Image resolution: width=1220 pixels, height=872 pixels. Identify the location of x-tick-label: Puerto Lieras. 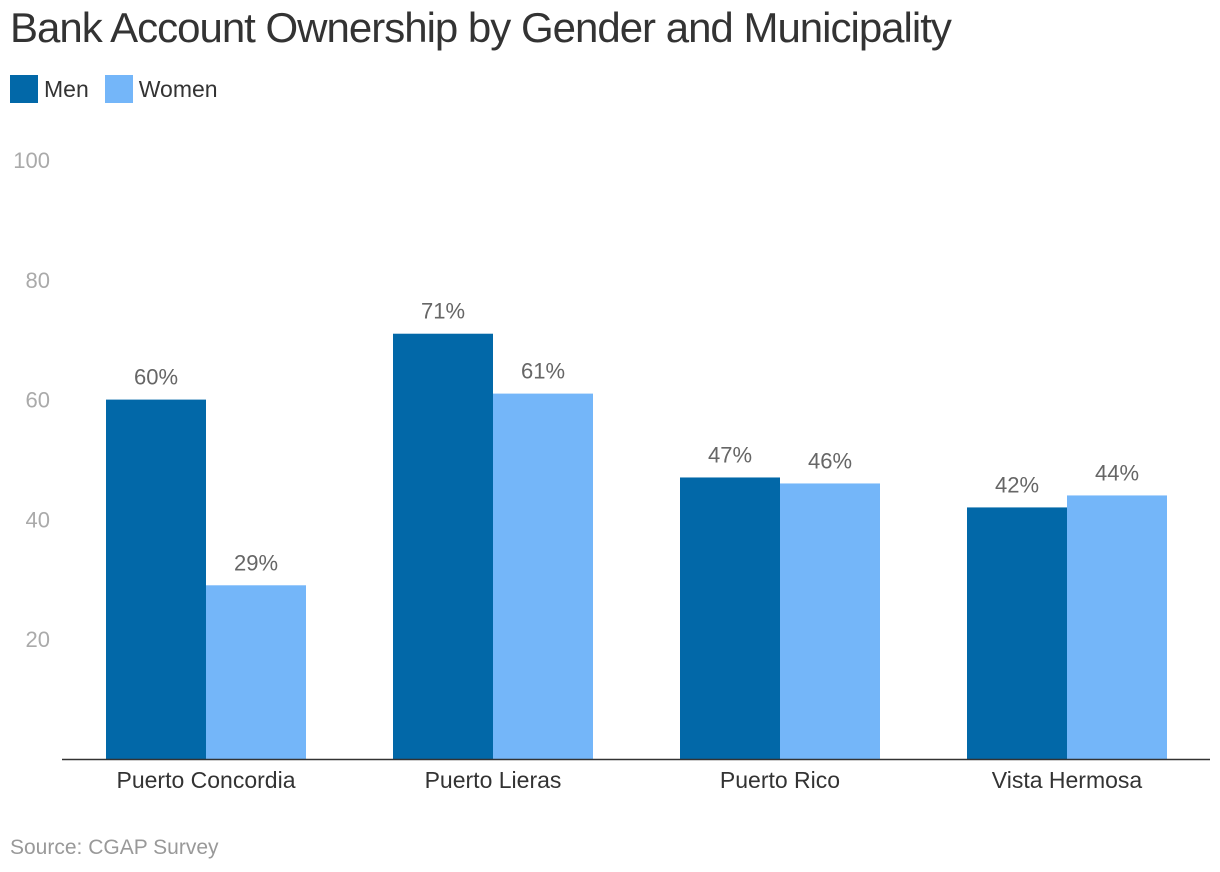
(493, 780).